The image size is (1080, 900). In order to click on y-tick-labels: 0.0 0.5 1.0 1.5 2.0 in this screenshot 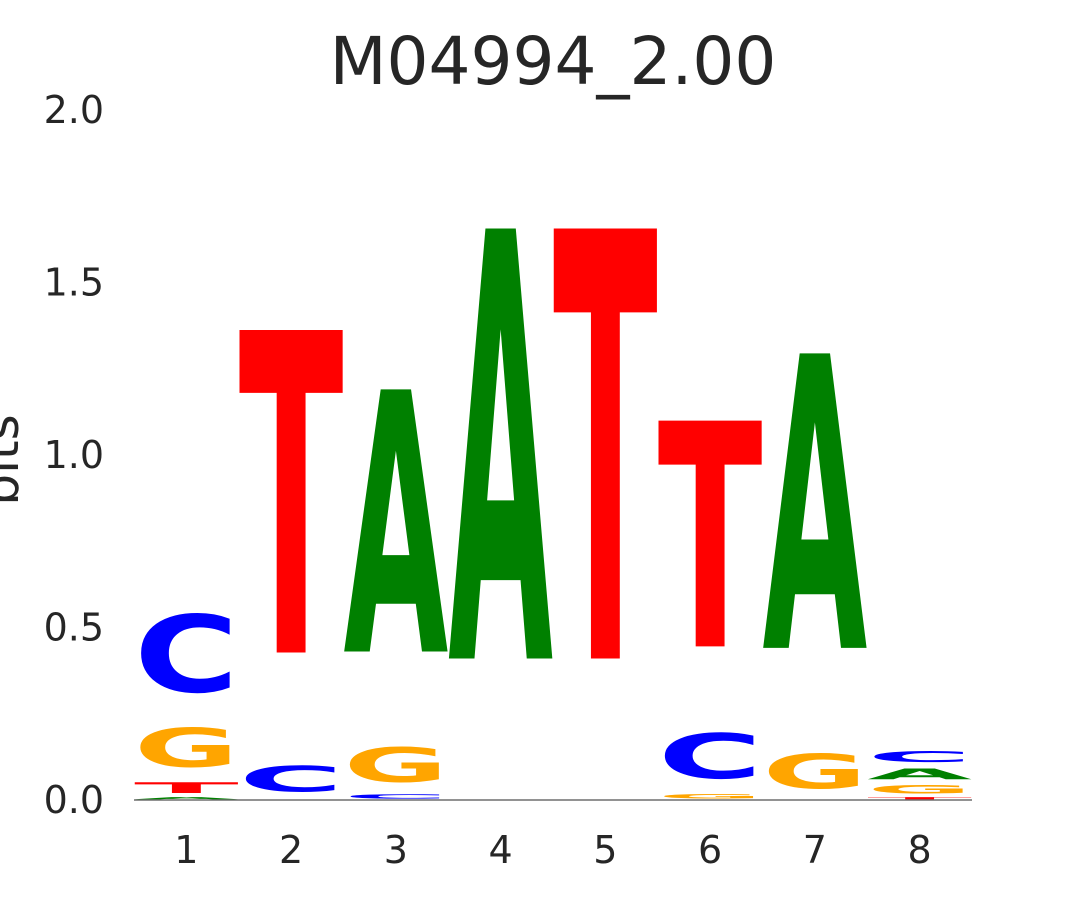, I will do `click(74, 455)`.